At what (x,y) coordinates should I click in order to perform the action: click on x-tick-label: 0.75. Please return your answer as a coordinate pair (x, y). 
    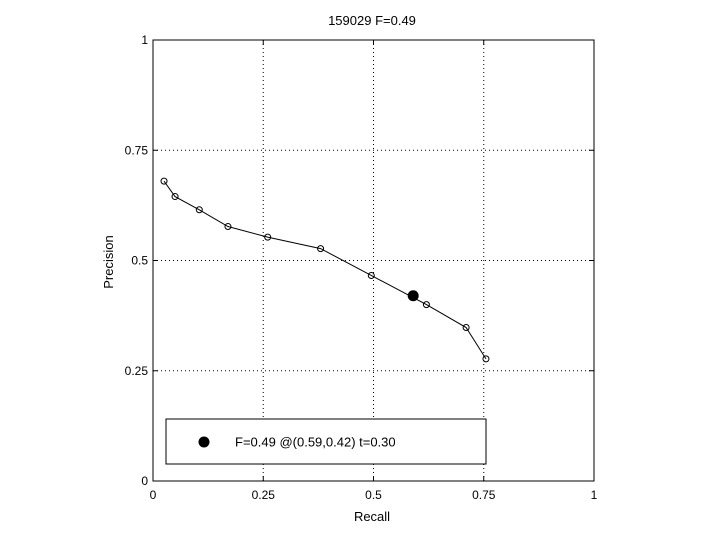
    Looking at the image, I should click on (484, 495).